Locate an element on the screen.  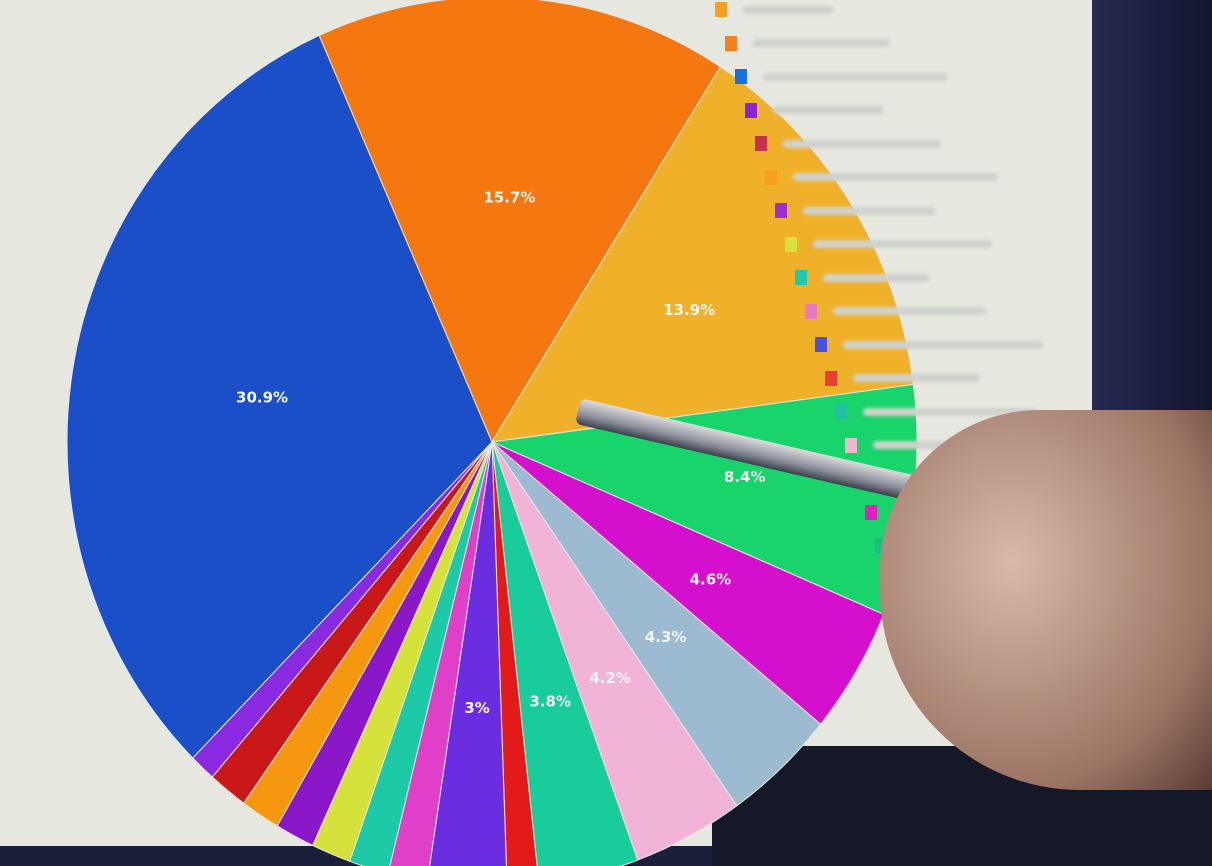
slice-label: 4.3% is located at coordinates (666, 637).